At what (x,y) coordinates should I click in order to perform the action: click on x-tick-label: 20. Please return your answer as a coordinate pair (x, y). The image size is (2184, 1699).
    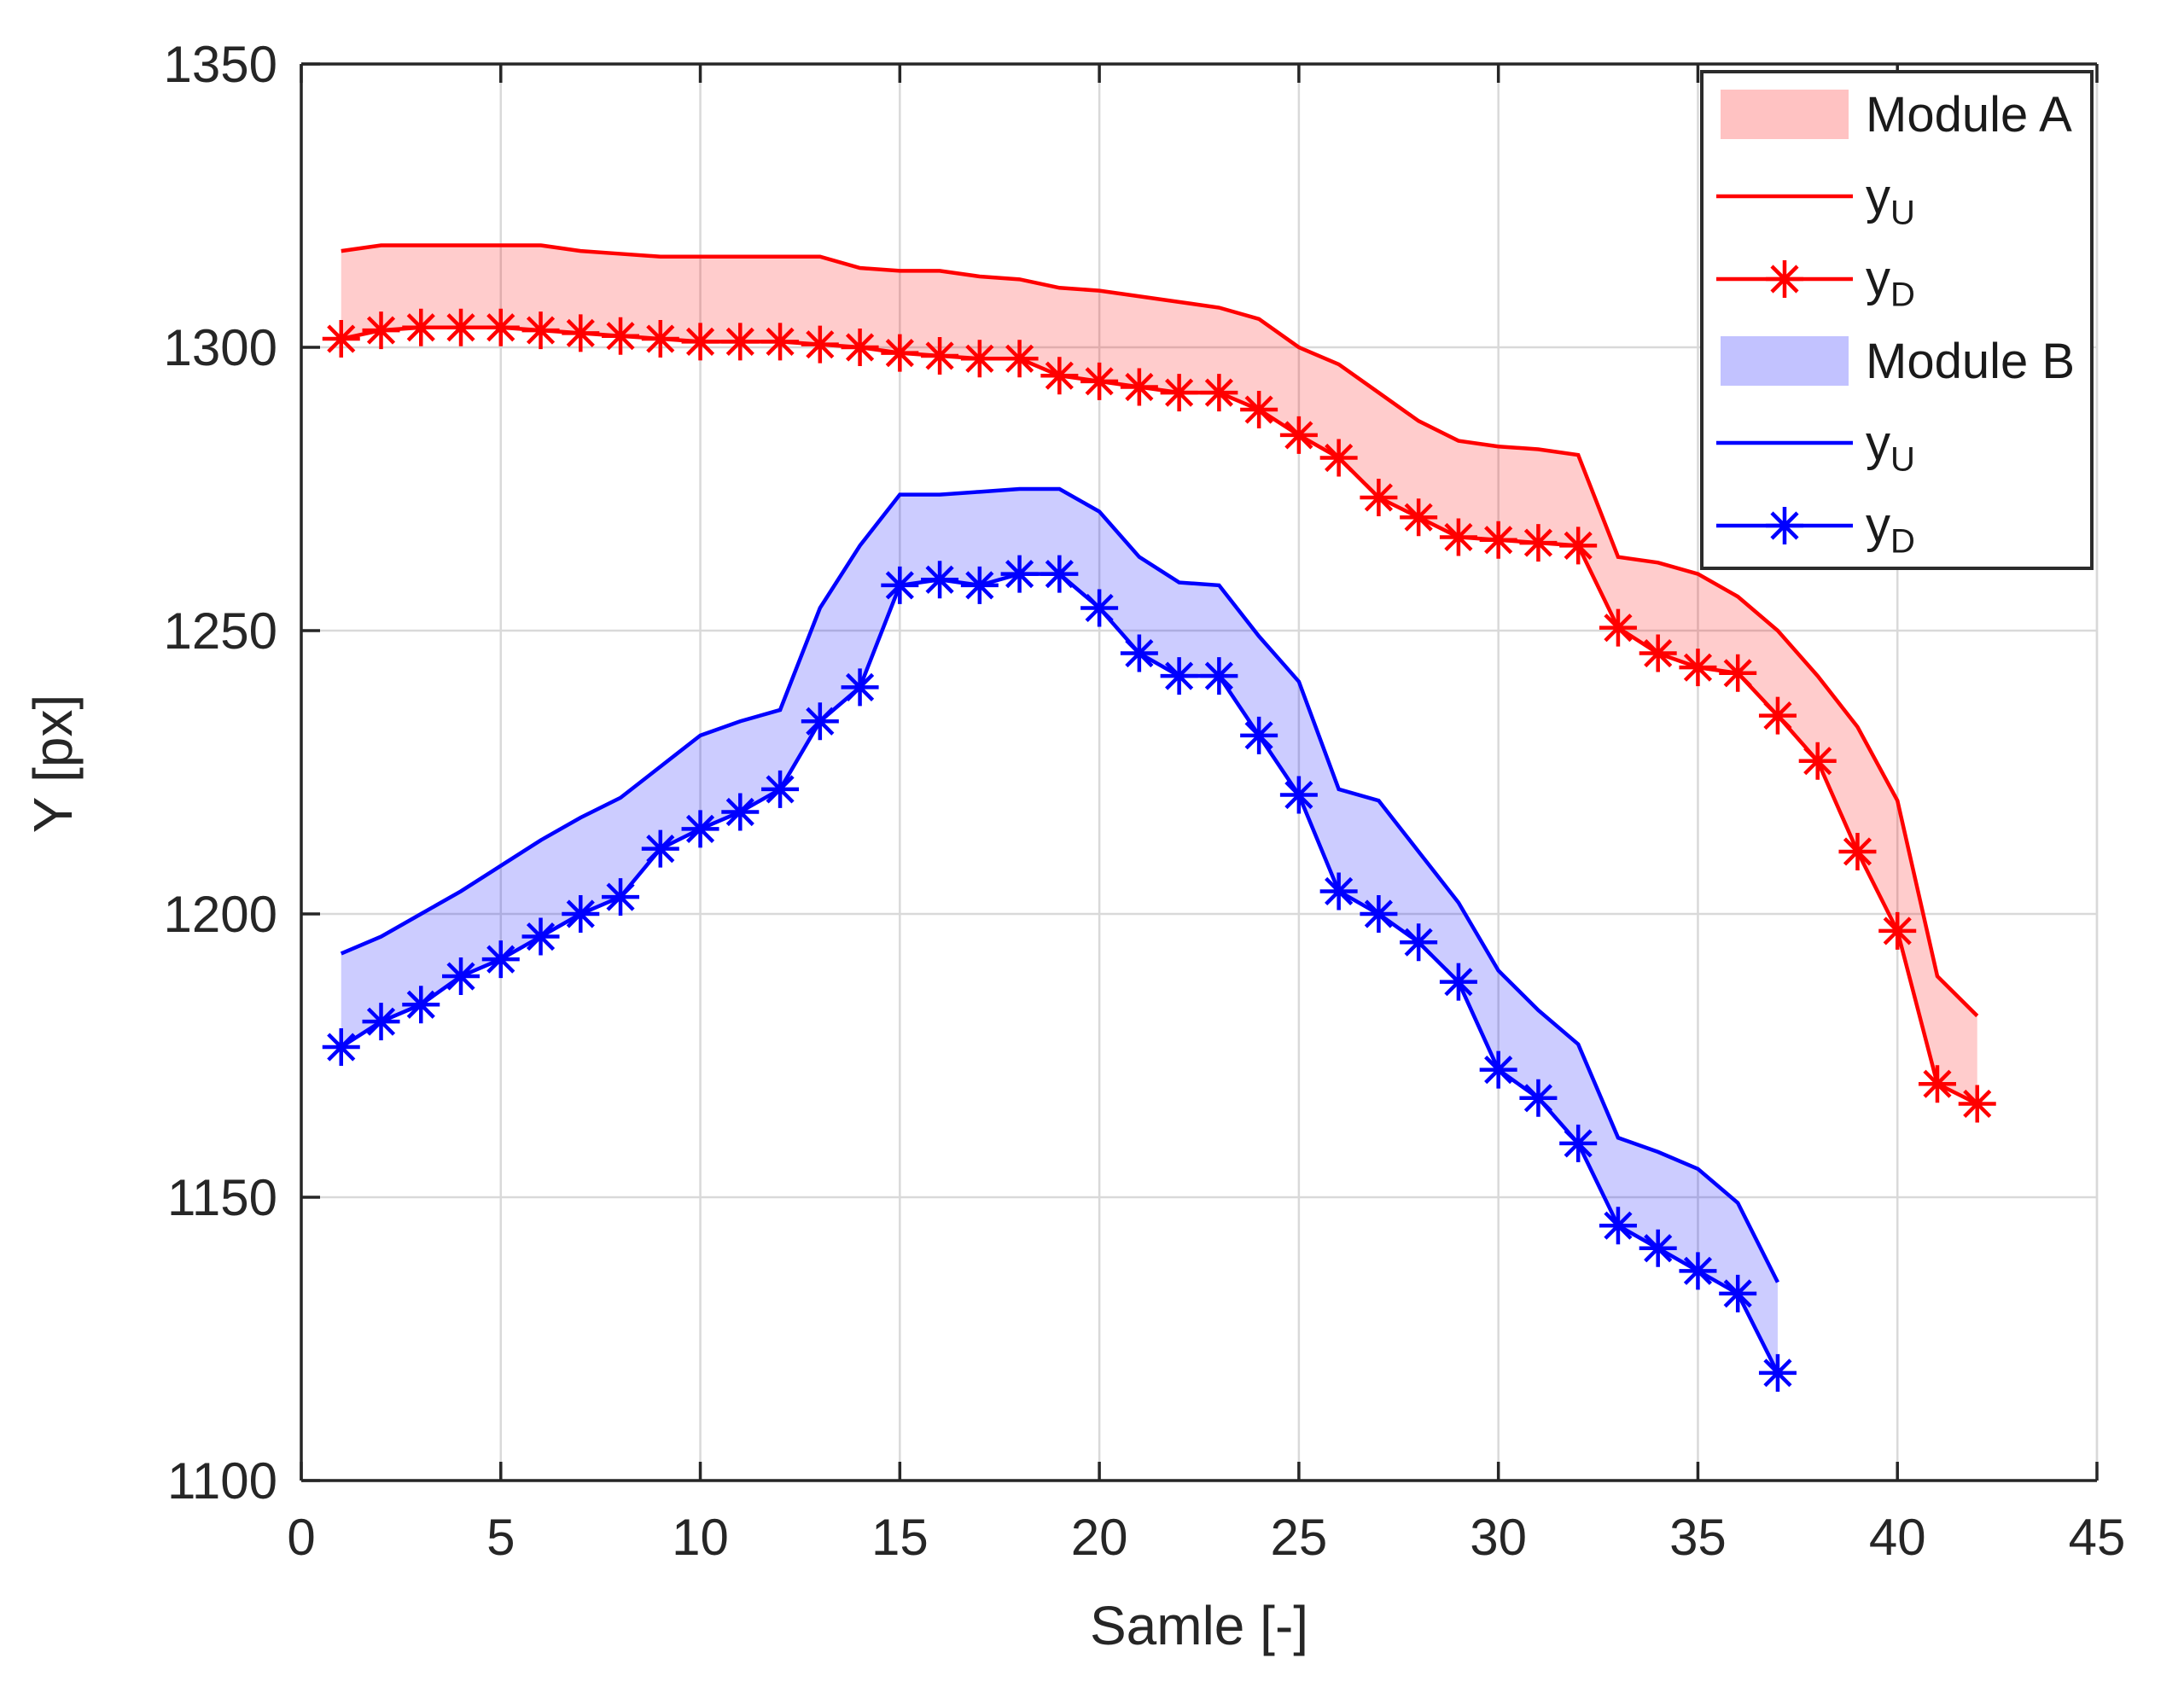
    Looking at the image, I should click on (1099, 1537).